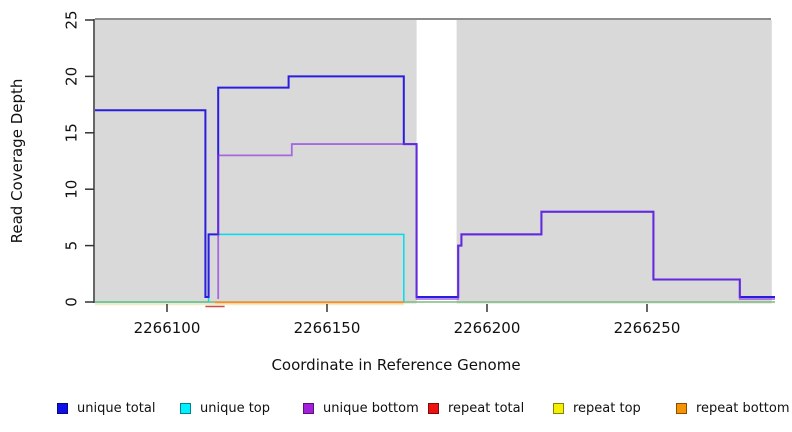 Image resolution: width=792 pixels, height=432 pixels. What do you see at coordinates (235, 408) in the screenshot?
I see `legend-label: unique top` at bounding box center [235, 408].